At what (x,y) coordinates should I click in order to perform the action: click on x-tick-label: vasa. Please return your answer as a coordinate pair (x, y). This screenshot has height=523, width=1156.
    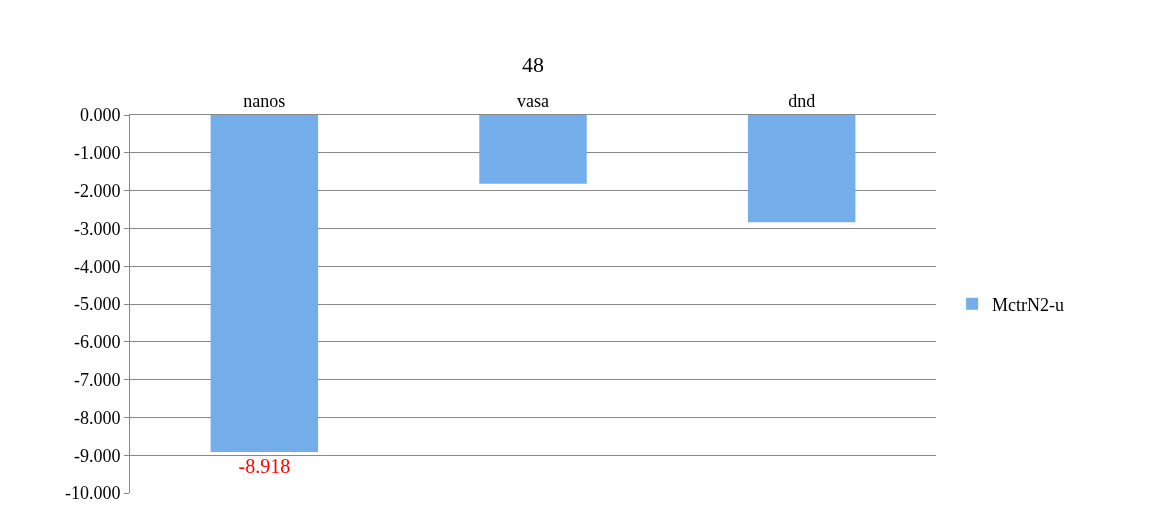
    Looking at the image, I should click on (533, 100).